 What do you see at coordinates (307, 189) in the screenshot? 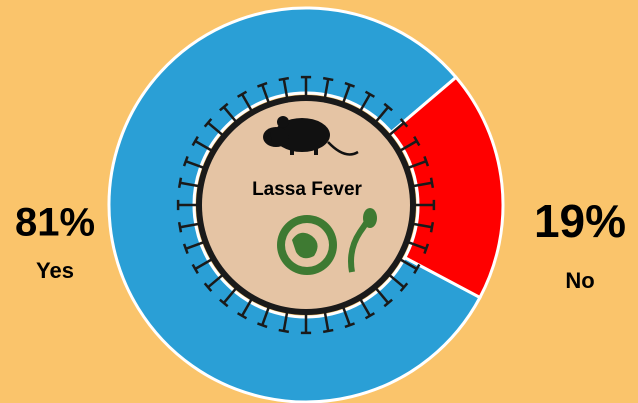
I see `center-label: Lassa Fever` at bounding box center [307, 189].